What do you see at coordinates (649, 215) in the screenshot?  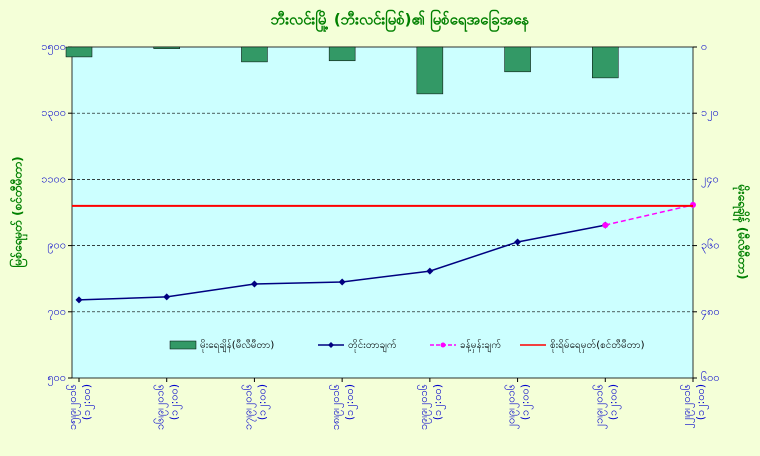 I see `series-line` at bounding box center [649, 215].